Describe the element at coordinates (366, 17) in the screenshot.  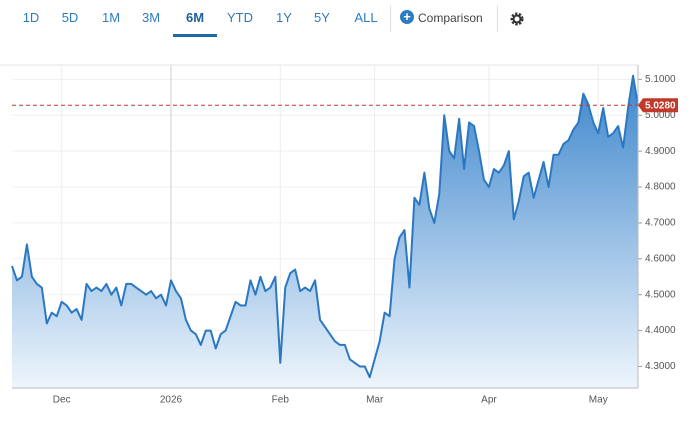
I see `range-button: ALL` at that location.